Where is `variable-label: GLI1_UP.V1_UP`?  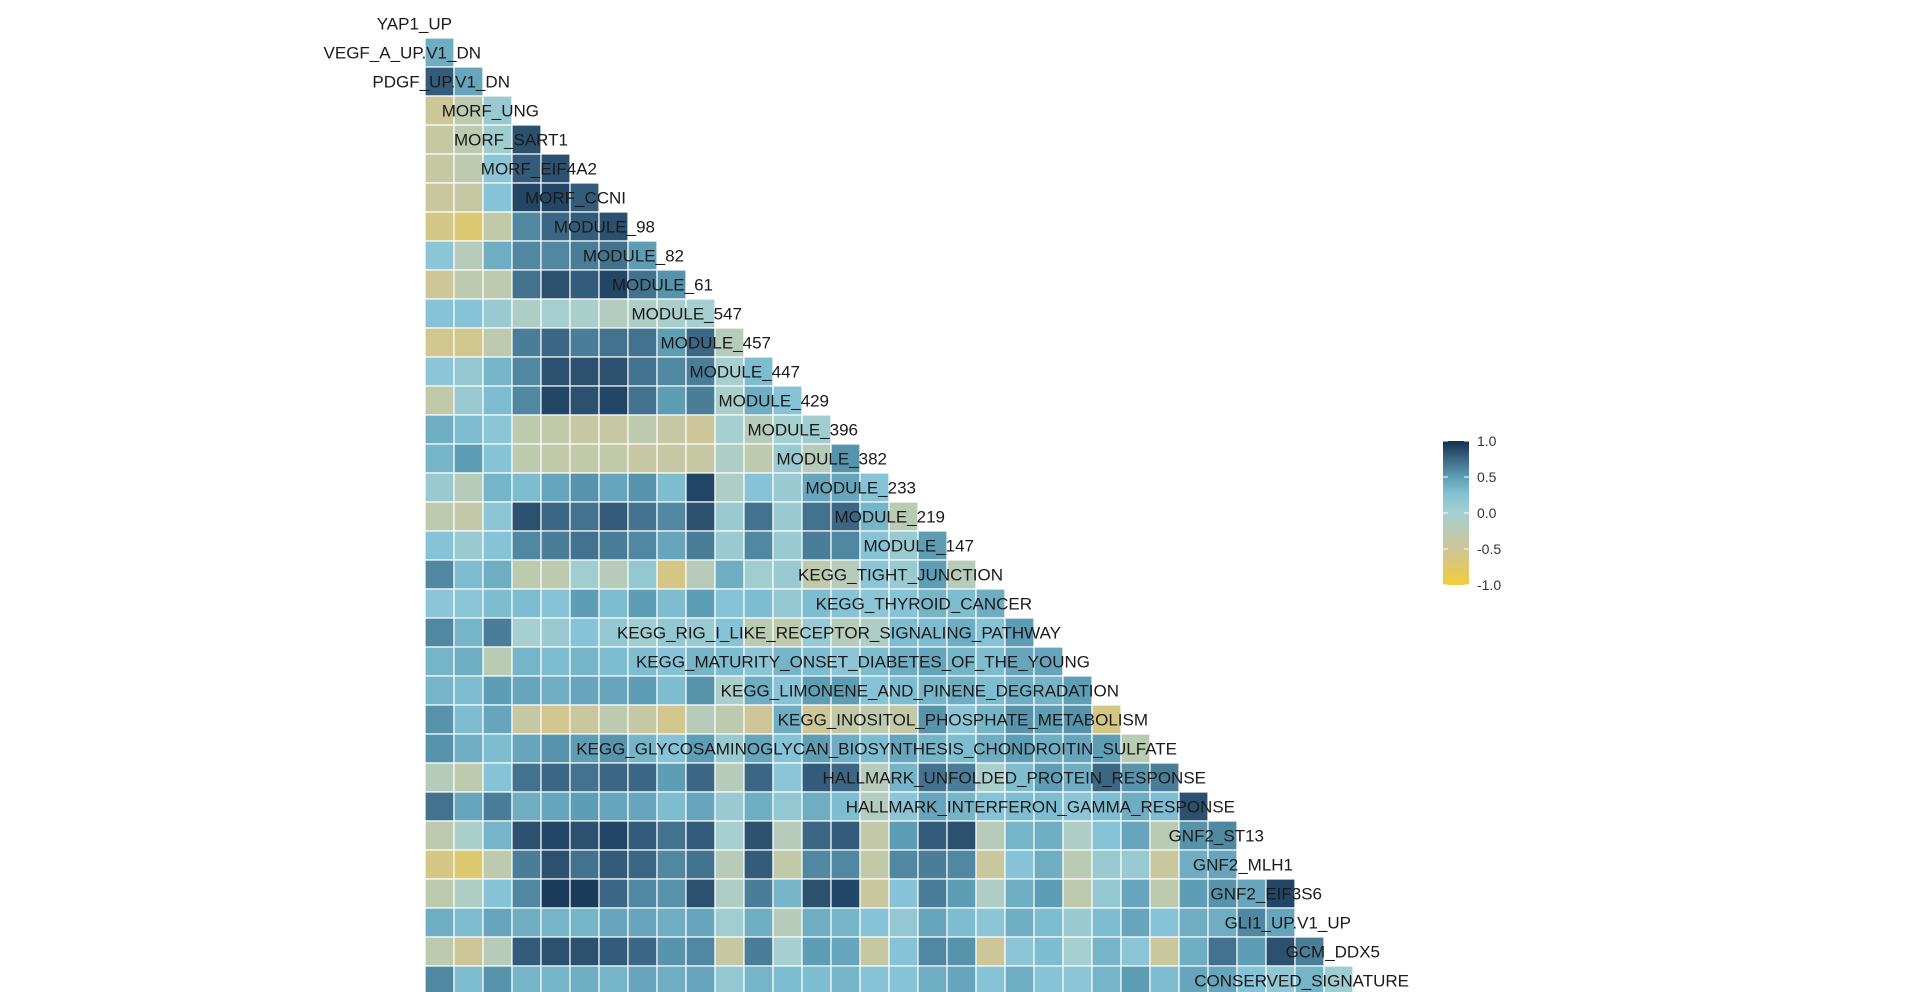
variable-label: GLI1_UP.V1_UP is located at coordinates (1288, 923).